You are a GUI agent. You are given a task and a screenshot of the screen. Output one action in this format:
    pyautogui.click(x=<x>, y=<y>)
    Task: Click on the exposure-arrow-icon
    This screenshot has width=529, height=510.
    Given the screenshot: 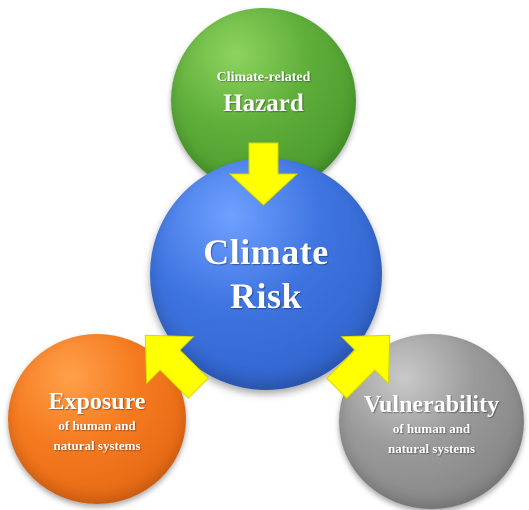 What is the action you would take?
    pyautogui.click(x=176, y=366)
    